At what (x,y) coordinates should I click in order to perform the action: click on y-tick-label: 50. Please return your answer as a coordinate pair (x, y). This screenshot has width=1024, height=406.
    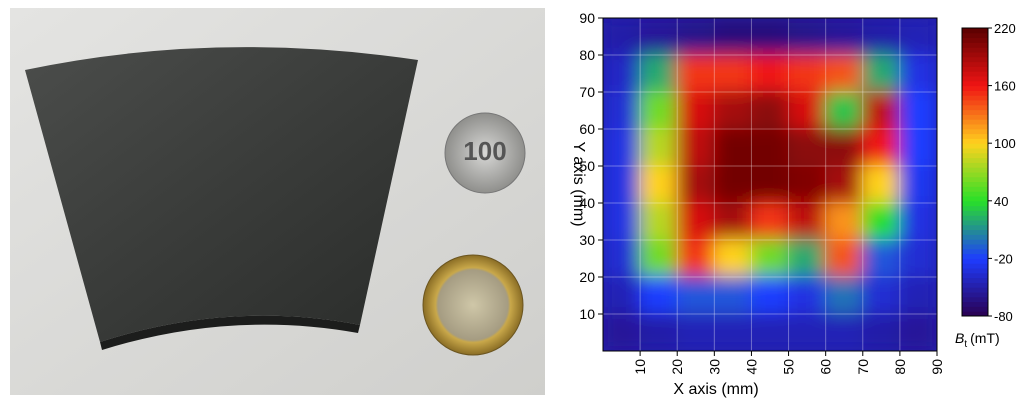
    Looking at the image, I should click on (587, 166).